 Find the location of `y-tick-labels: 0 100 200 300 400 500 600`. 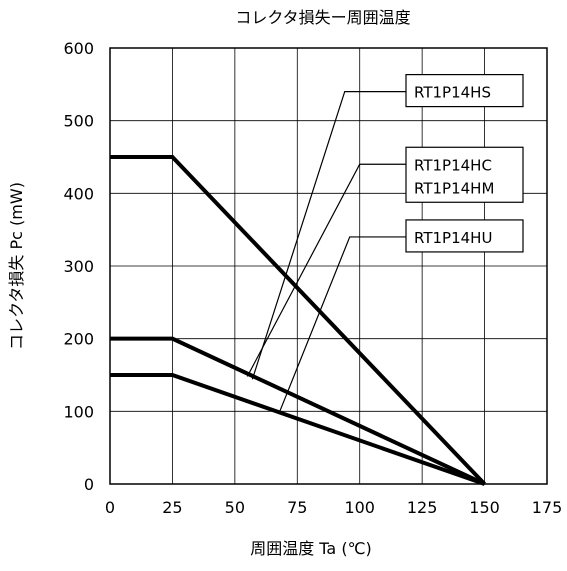

y-tick-labels: 0 100 200 300 400 500 600 is located at coordinates (78, 266).